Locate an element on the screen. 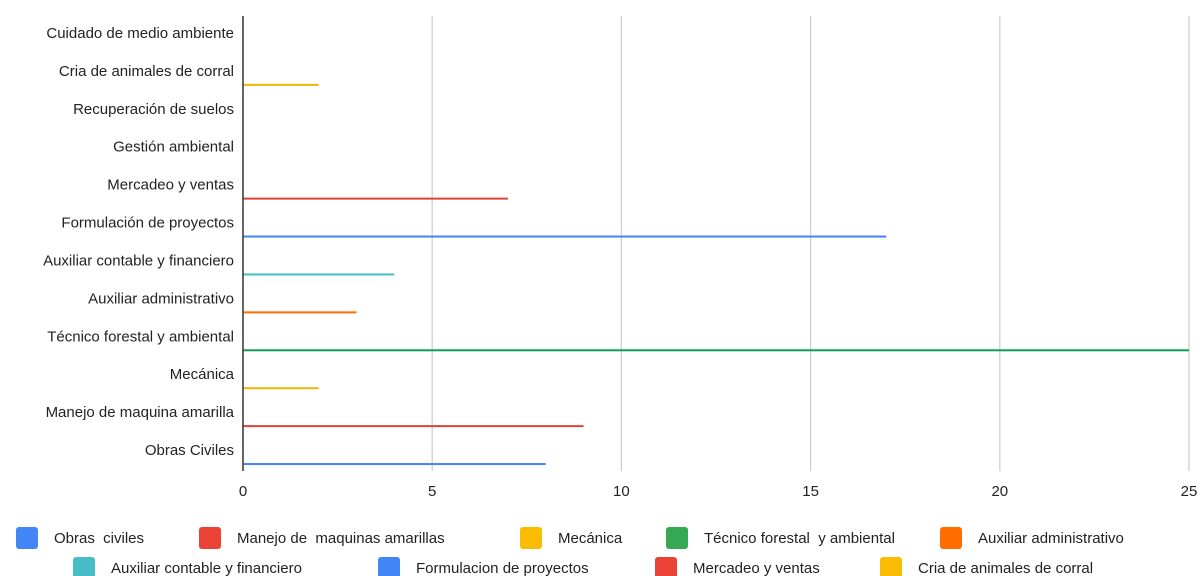 This screenshot has width=1202, height=576. legend-label-mecanica: Mecánica is located at coordinates (590, 538).